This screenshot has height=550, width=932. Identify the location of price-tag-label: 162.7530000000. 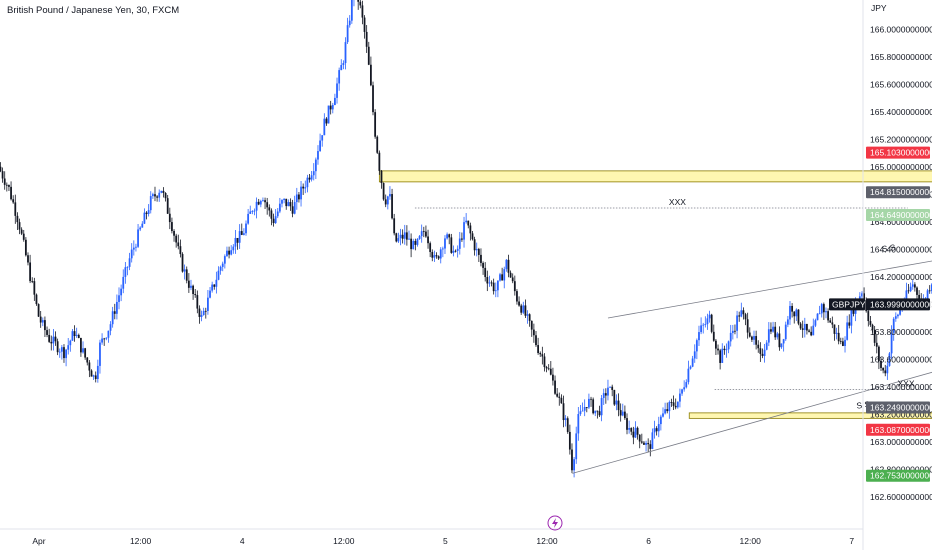
(901, 476).